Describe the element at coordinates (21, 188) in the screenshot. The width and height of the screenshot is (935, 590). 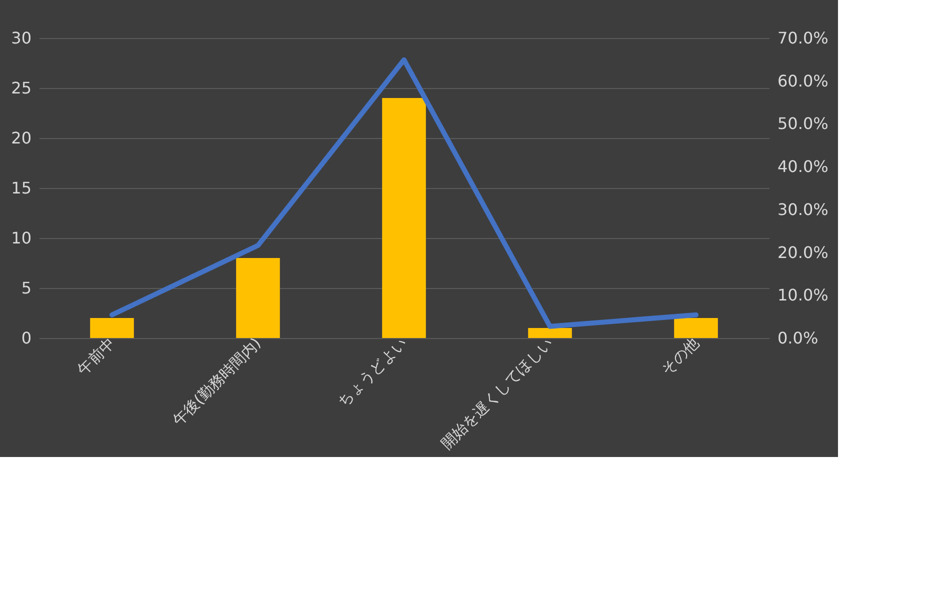
I see `y-tick-label: 15` at that location.